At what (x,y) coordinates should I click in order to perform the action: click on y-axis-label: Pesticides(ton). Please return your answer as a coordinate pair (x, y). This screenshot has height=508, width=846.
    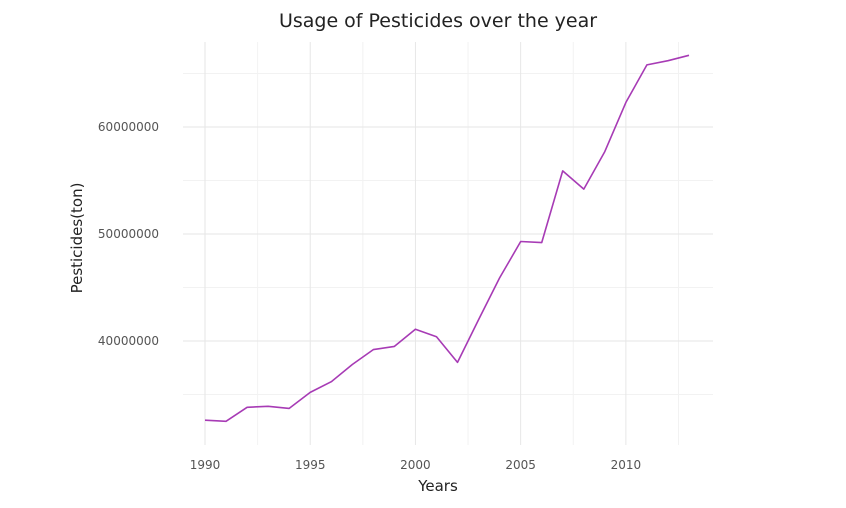
    Looking at the image, I should click on (77, 238).